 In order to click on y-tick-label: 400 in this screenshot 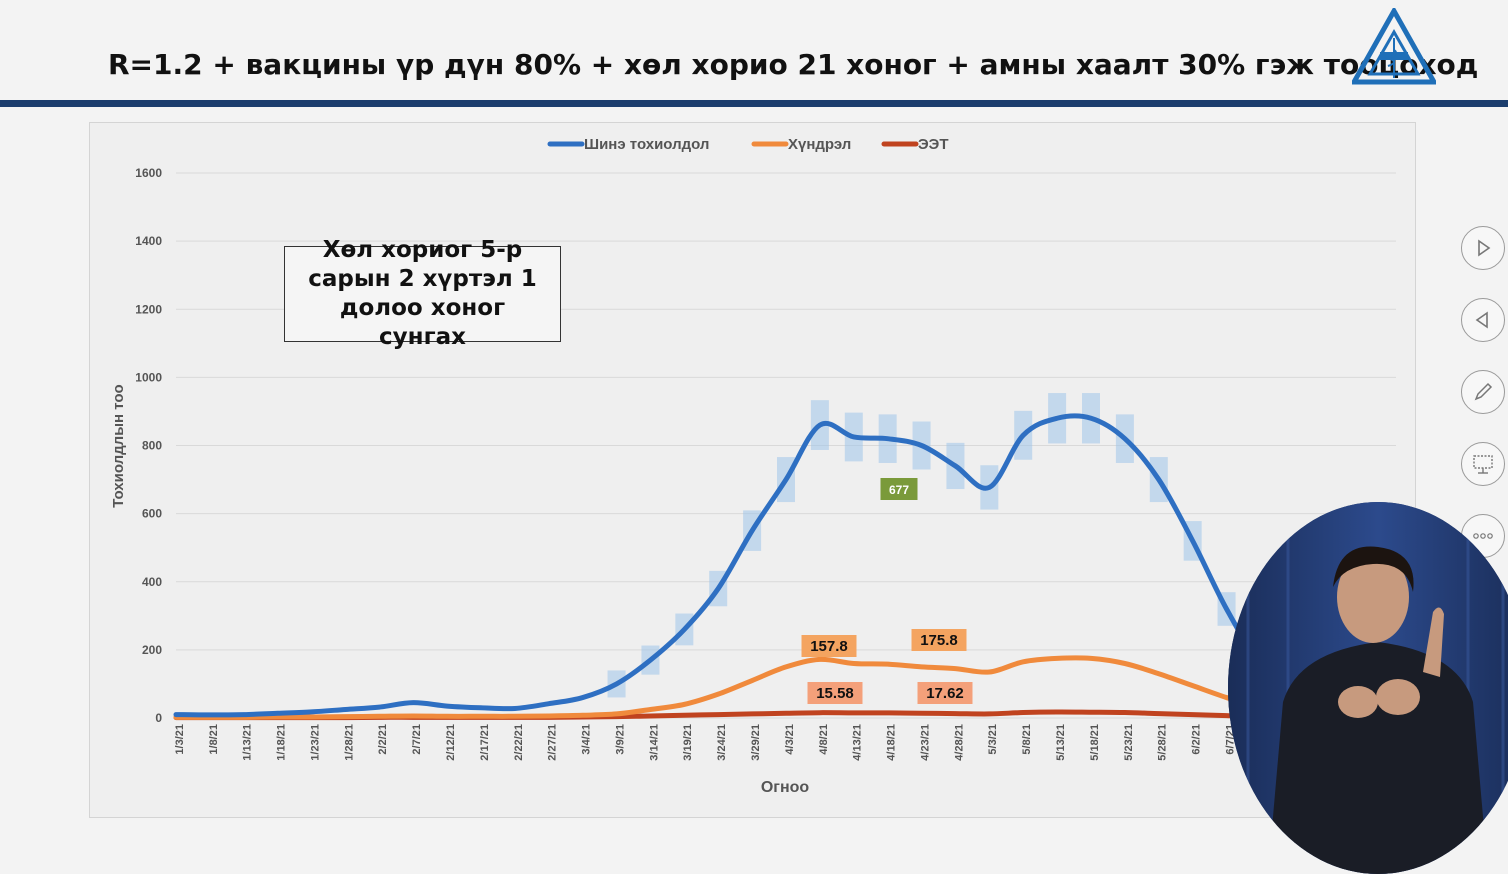, I will do `click(152, 582)`.